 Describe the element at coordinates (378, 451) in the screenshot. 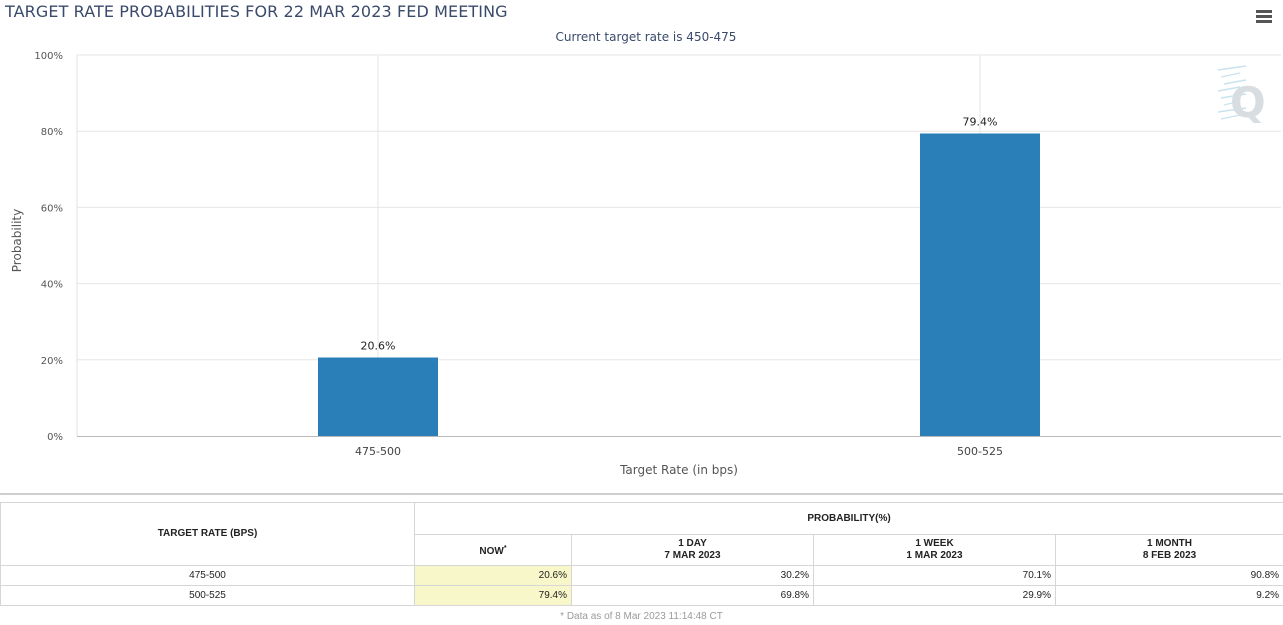

I see `x-tick-label: 475-500` at that location.